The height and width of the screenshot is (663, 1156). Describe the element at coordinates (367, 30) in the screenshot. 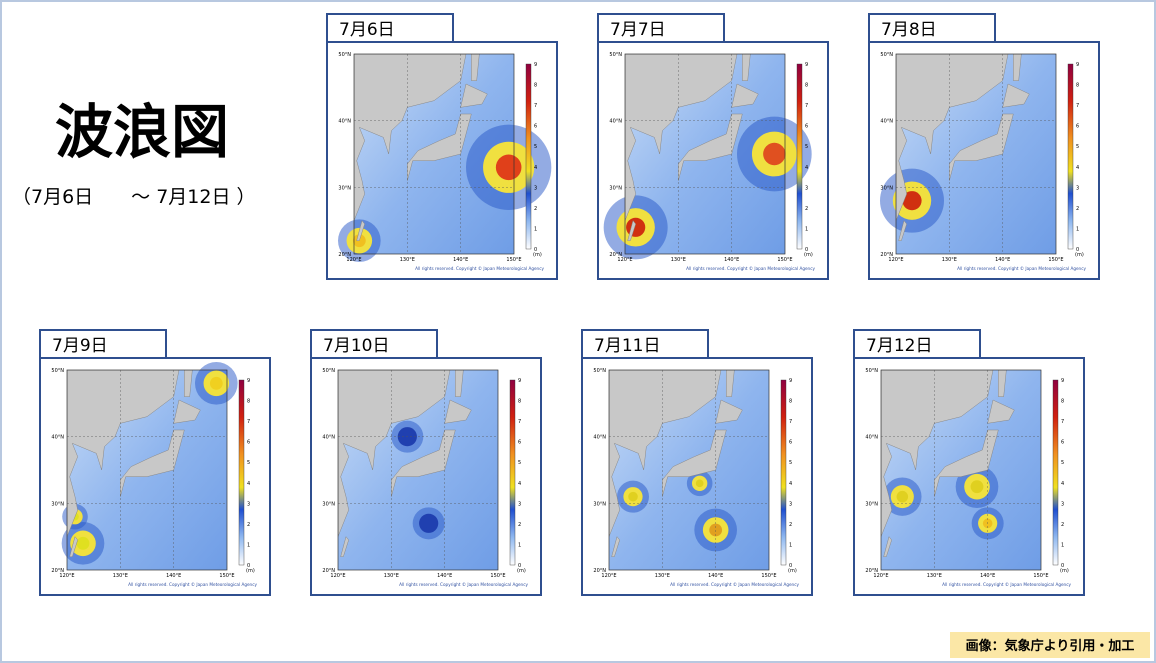

I see `date-label: 7月6日` at that location.